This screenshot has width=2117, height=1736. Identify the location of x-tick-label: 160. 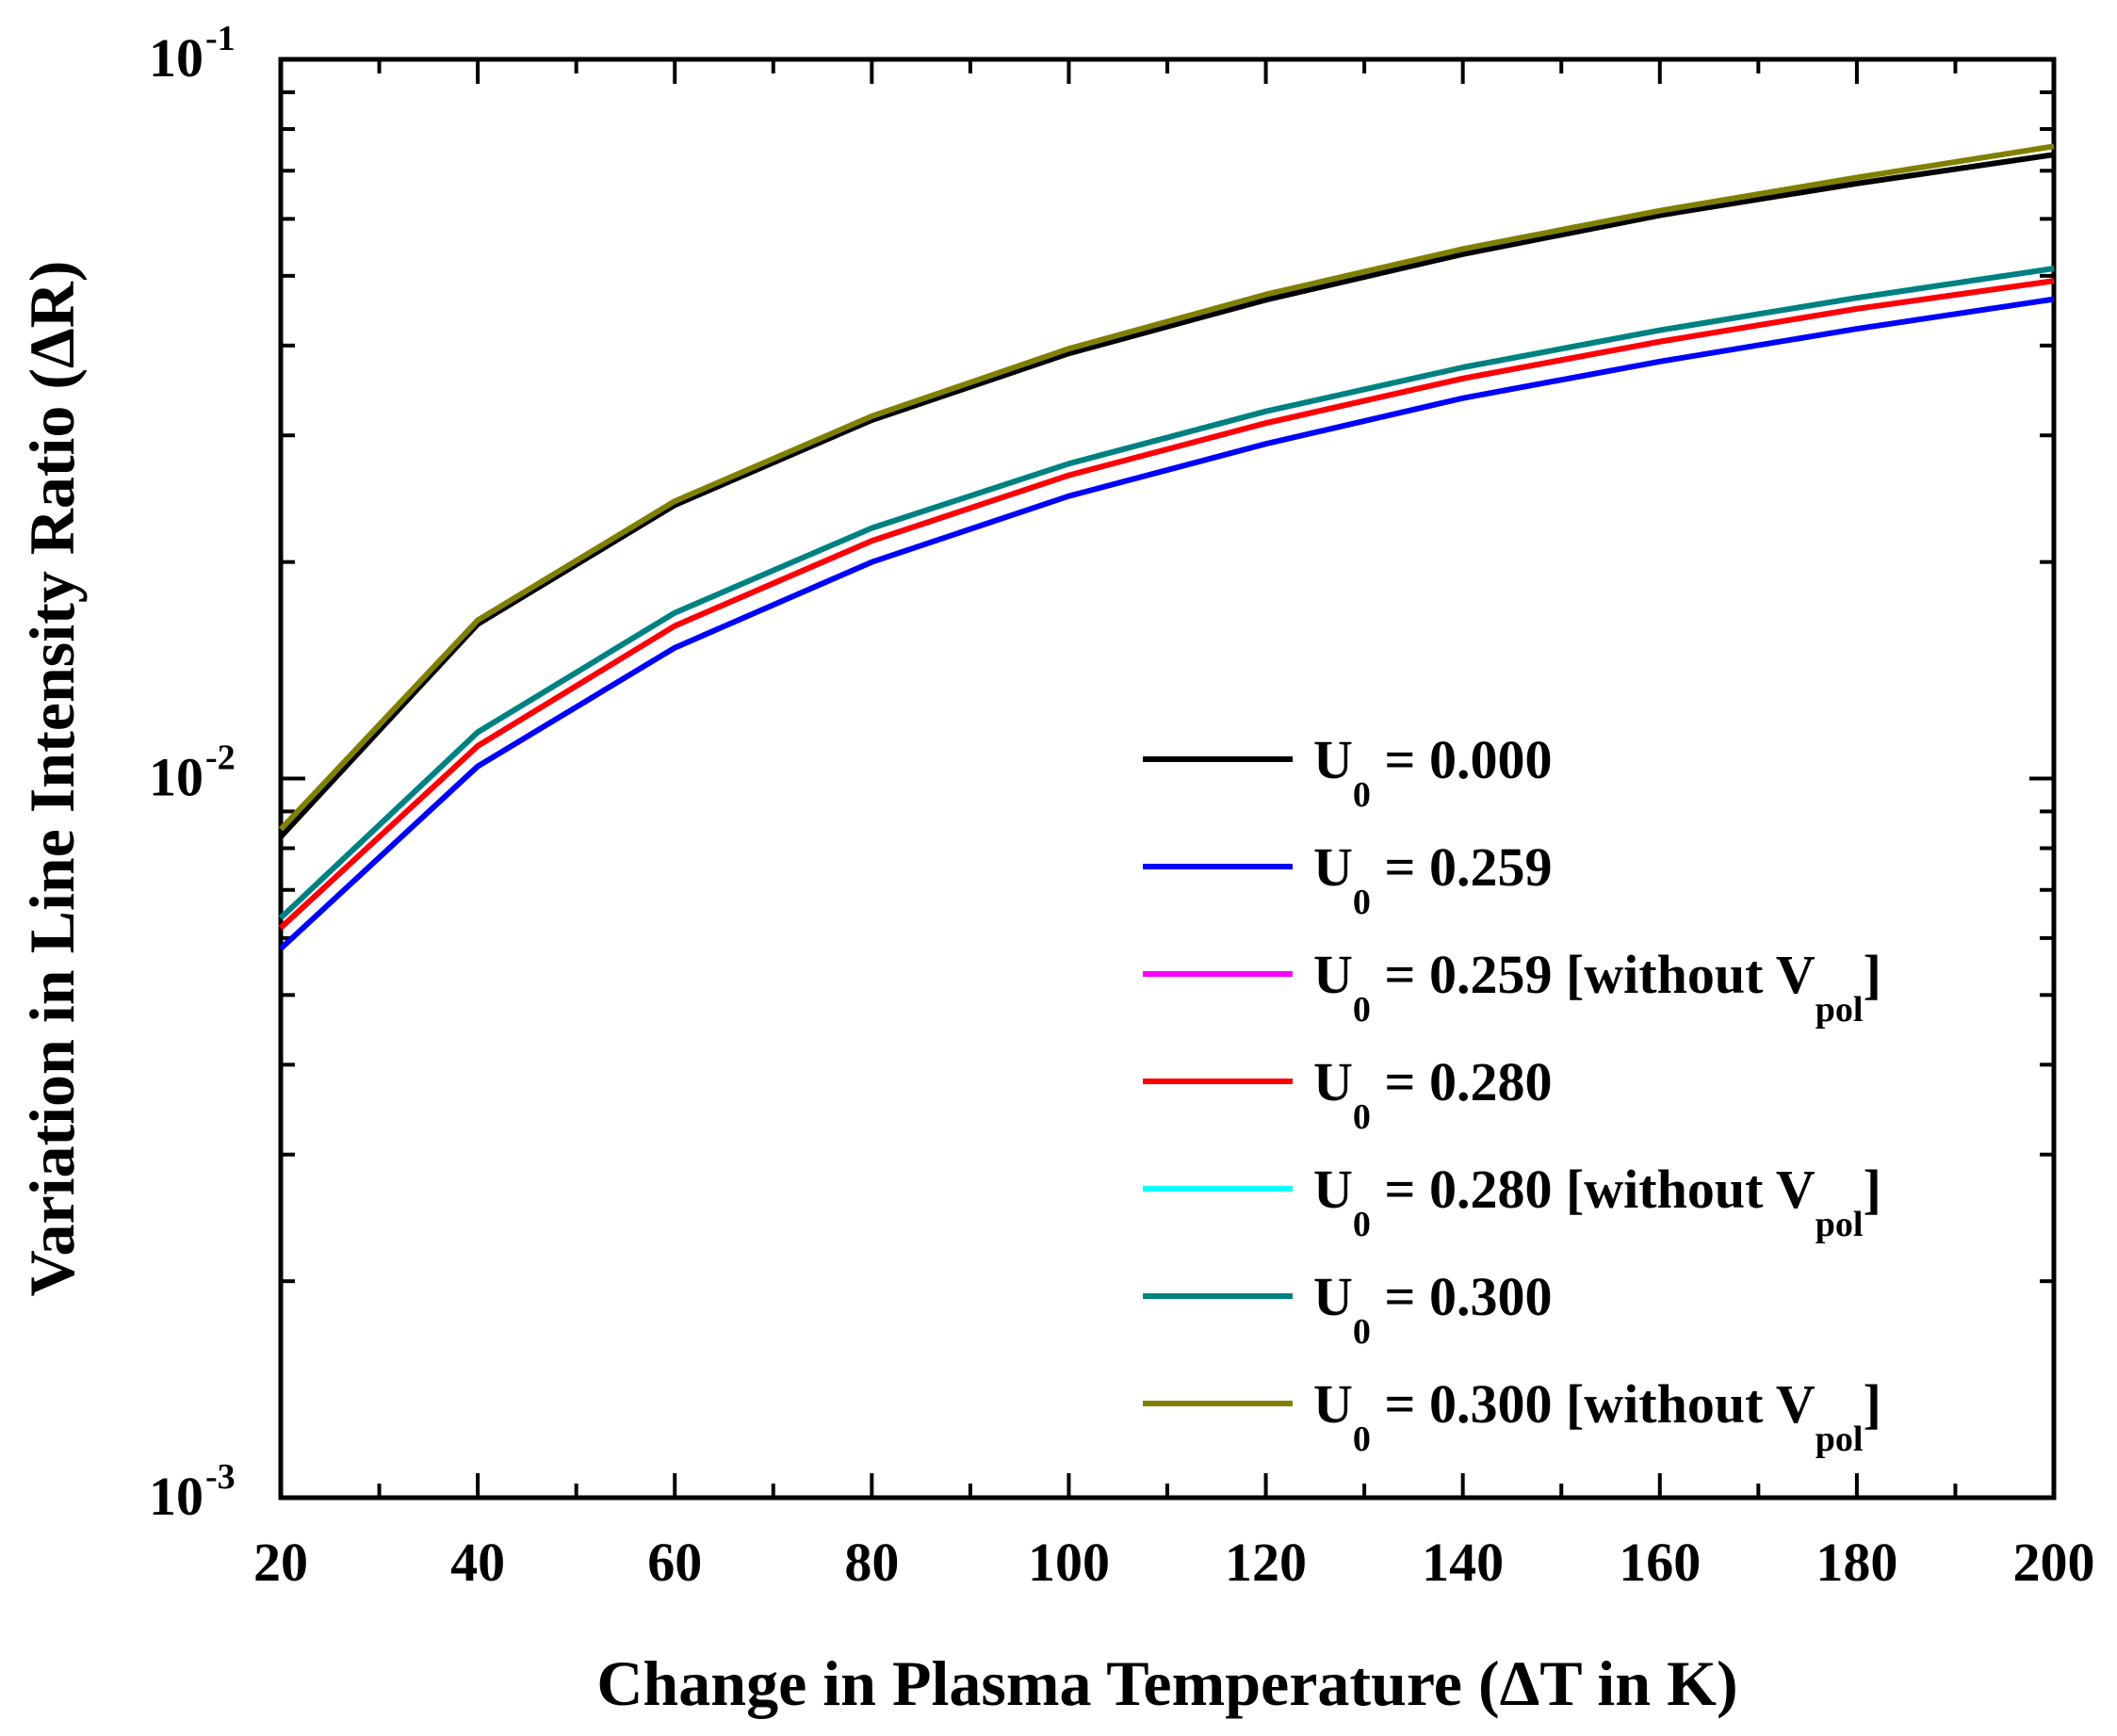
(1660, 1562).